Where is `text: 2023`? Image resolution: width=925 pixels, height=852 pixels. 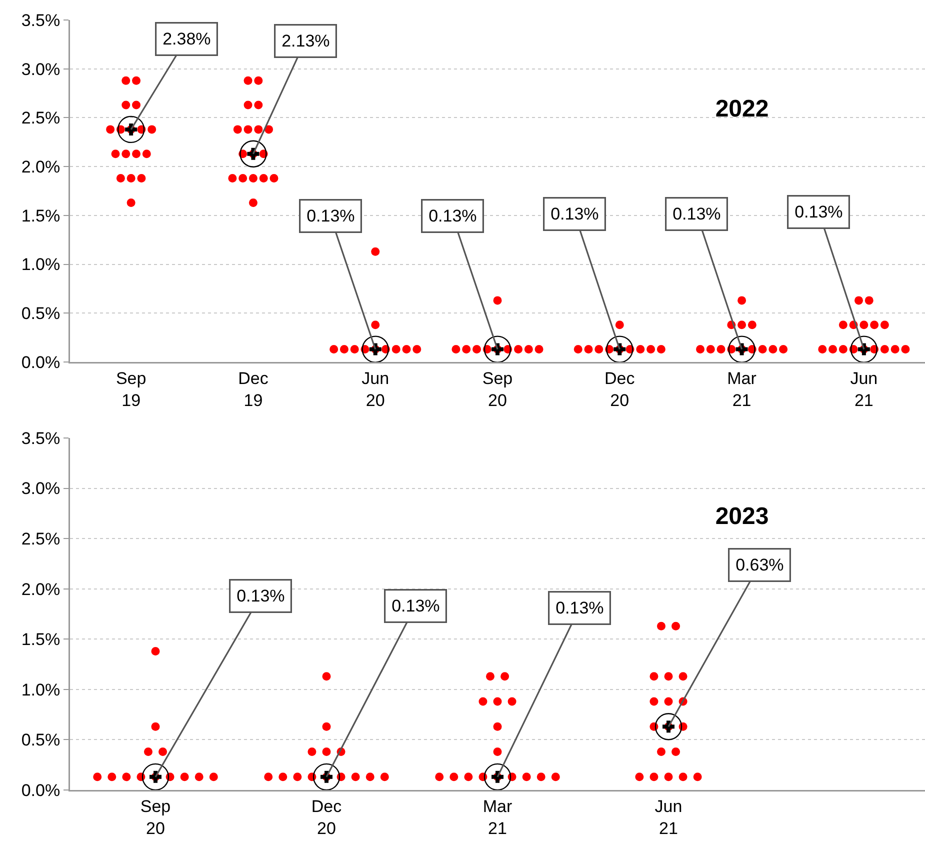
text: 2023 is located at coordinates (742, 516).